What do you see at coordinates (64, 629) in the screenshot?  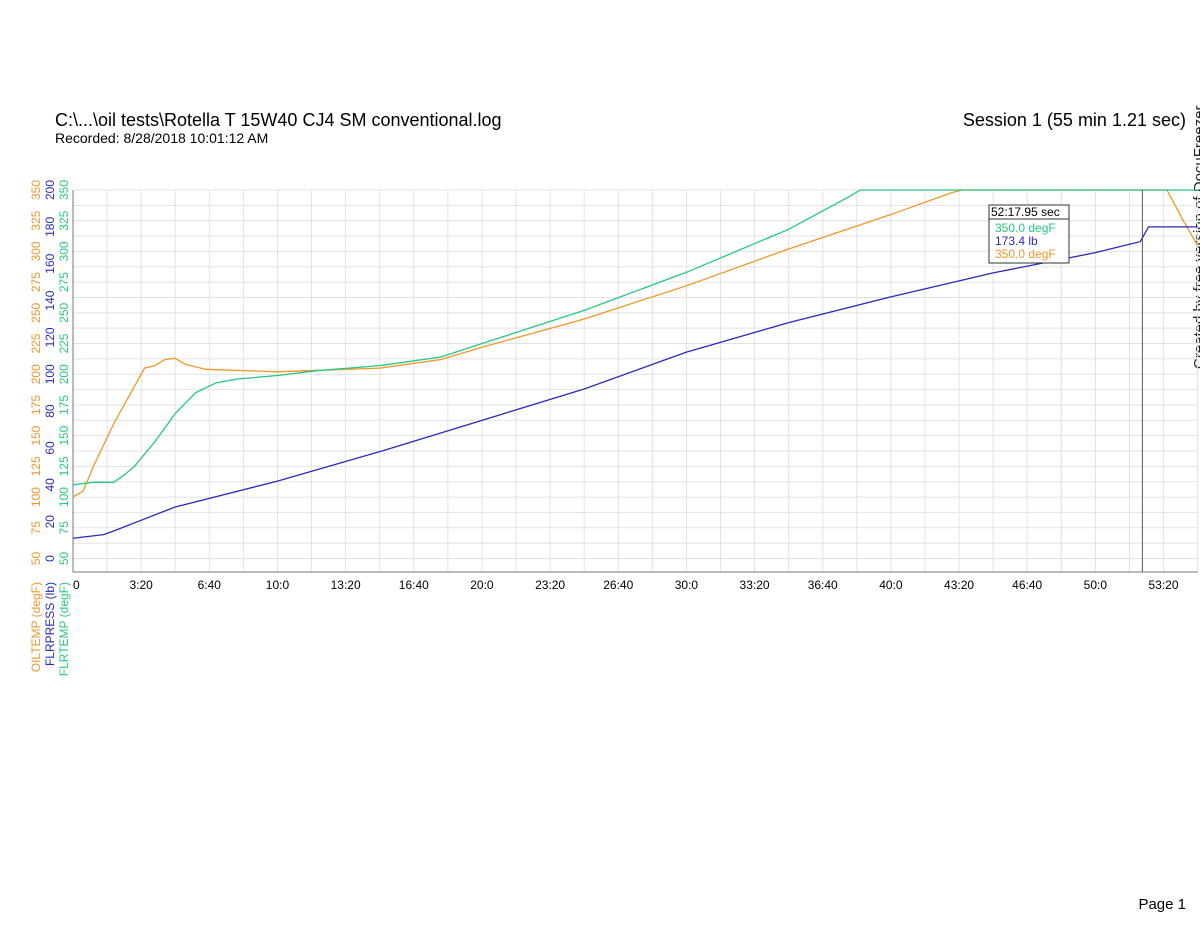 I see `axis-title: FLRTEMP (degF)` at bounding box center [64, 629].